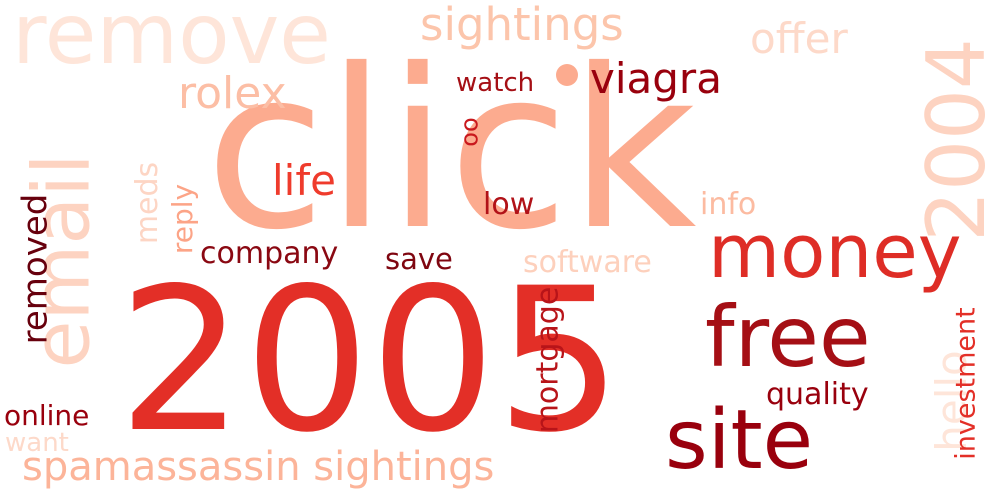 Image resolution: width=1000 pixels, height=500 pixels. What do you see at coordinates (567, 75) in the screenshot?
I see `dot-mark` at bounding box center [567, 75].